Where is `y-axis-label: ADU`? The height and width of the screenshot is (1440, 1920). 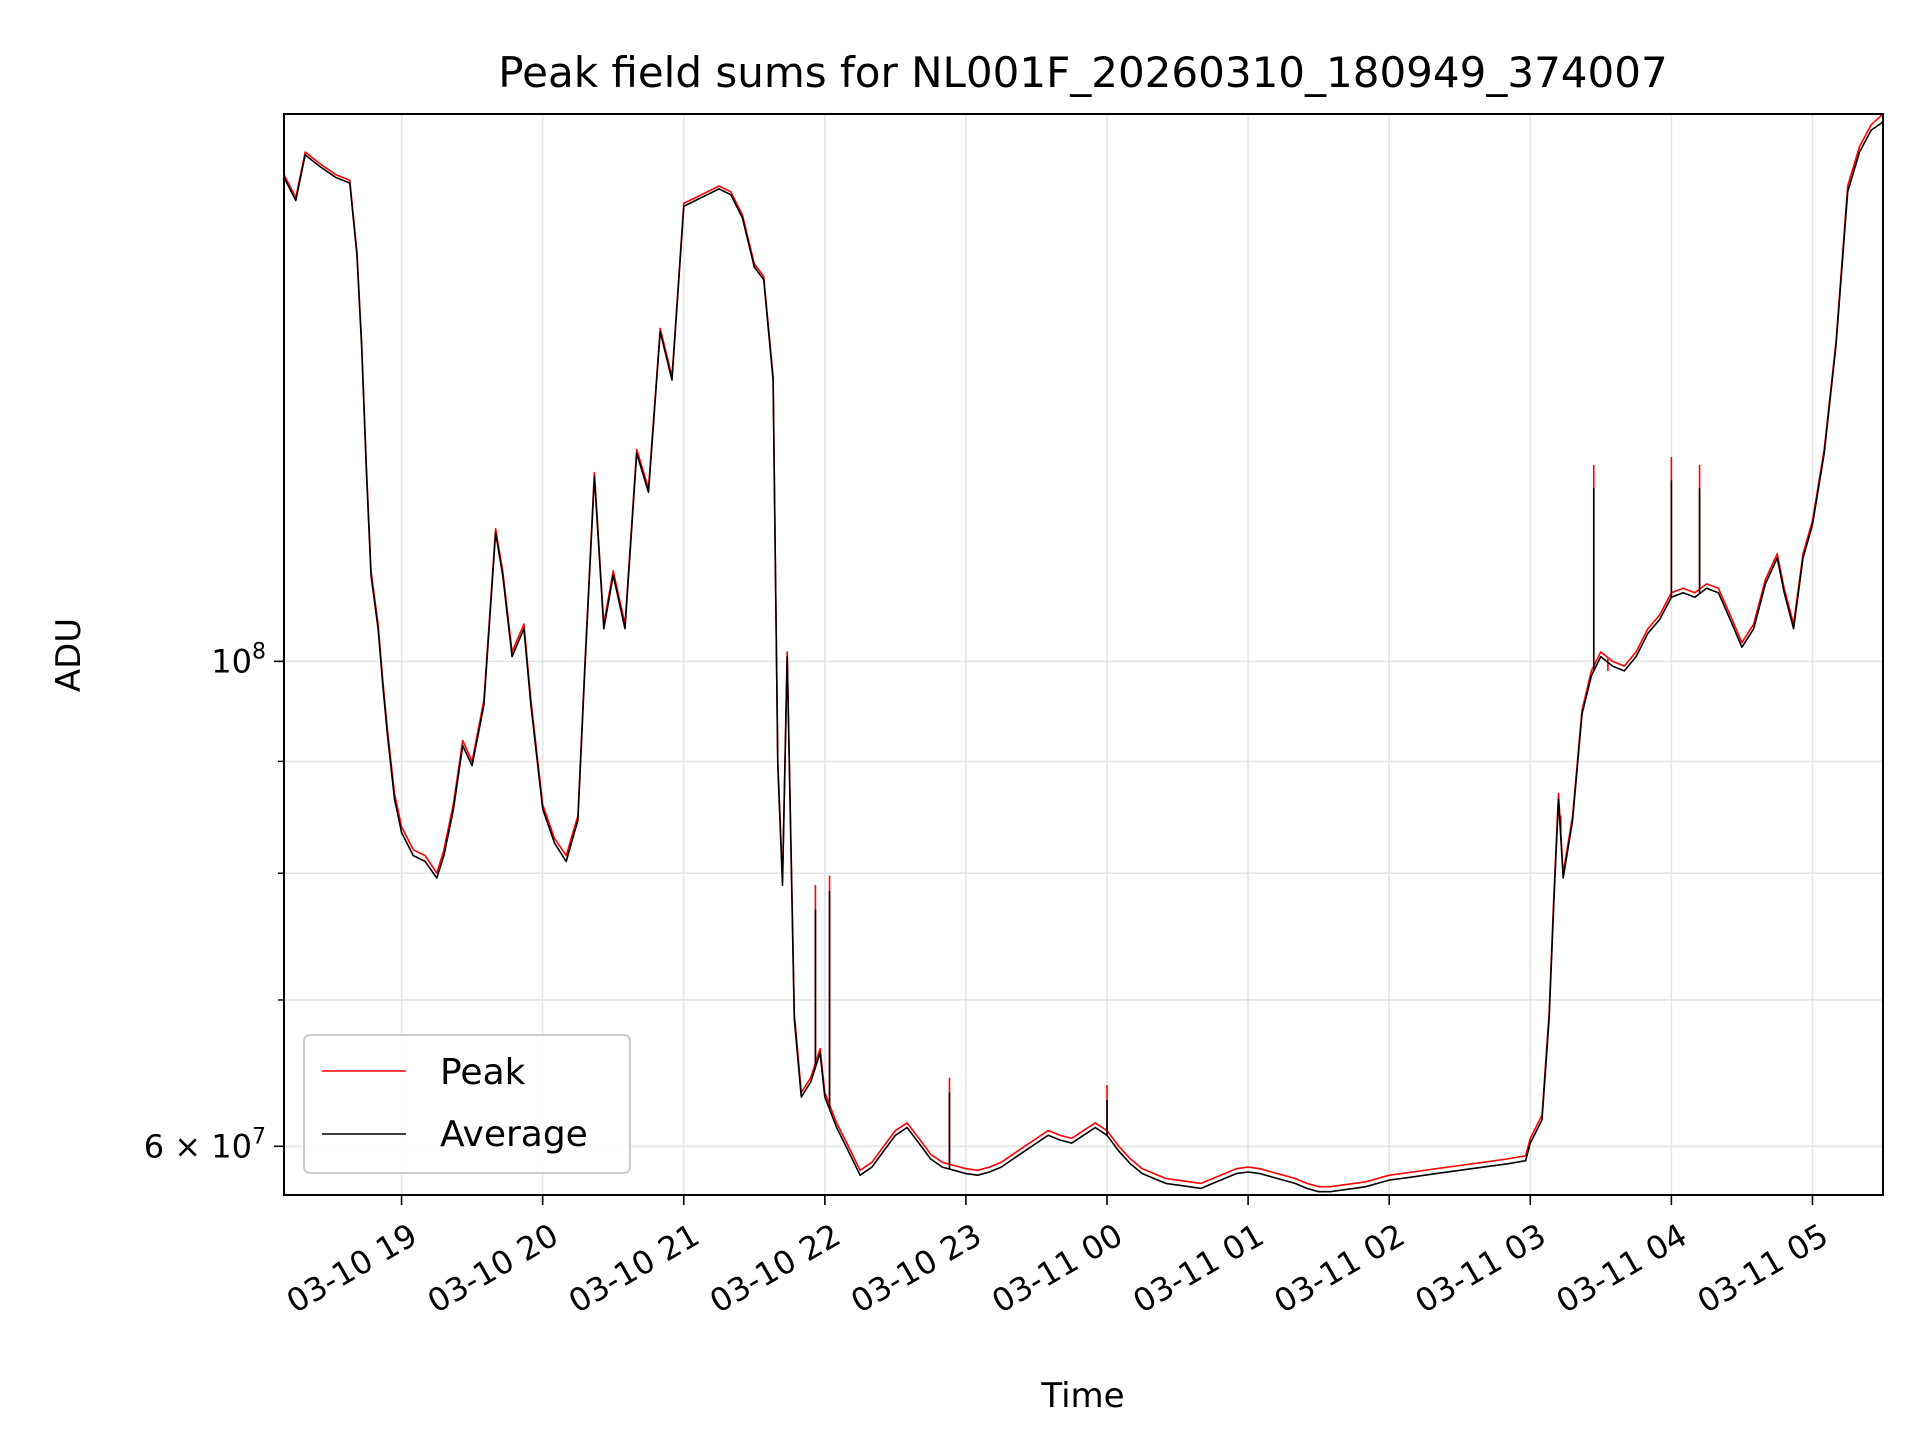 y-axis-label: ADU is located at coordinates (69, 655).